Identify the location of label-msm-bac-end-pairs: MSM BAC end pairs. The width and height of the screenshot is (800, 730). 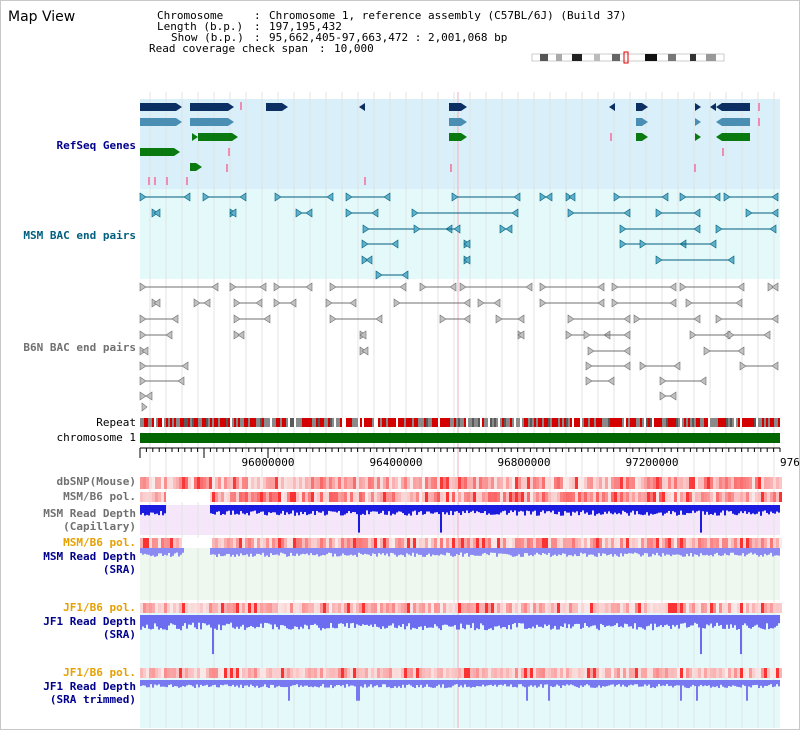
(79, 235).